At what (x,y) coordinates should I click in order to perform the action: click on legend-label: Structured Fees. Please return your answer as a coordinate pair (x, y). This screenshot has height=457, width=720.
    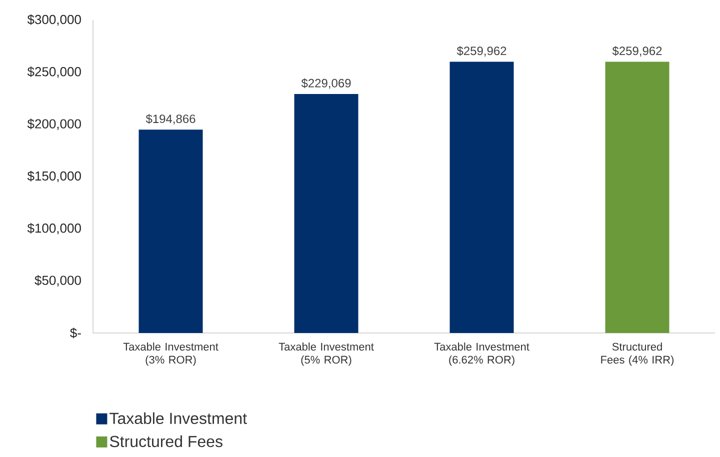
    Looking at the image, I should click on (166, 441).